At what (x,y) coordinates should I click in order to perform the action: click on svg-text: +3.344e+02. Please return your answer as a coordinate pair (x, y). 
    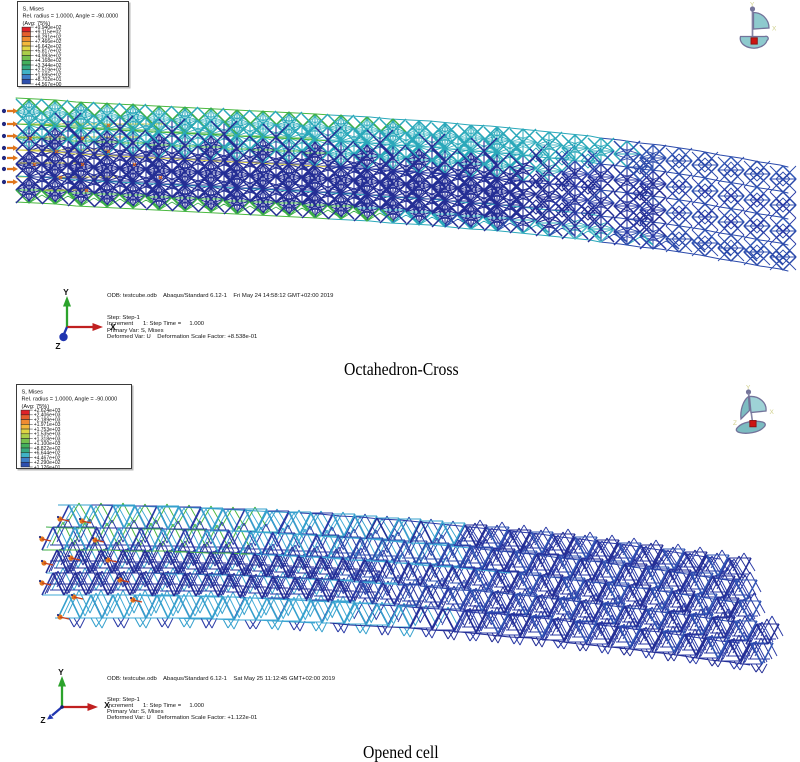
    Looking at the image, I should click on (48, 66).